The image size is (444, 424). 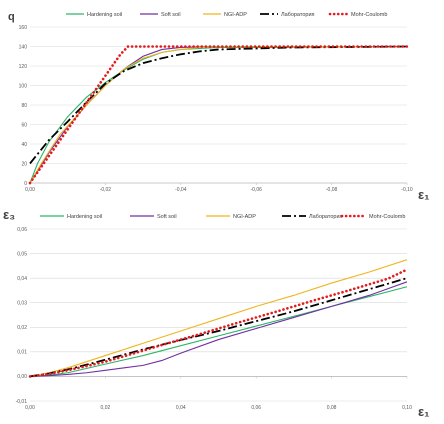 I want to click on y-tick-label: 0,00, so click(x=22, y=377).